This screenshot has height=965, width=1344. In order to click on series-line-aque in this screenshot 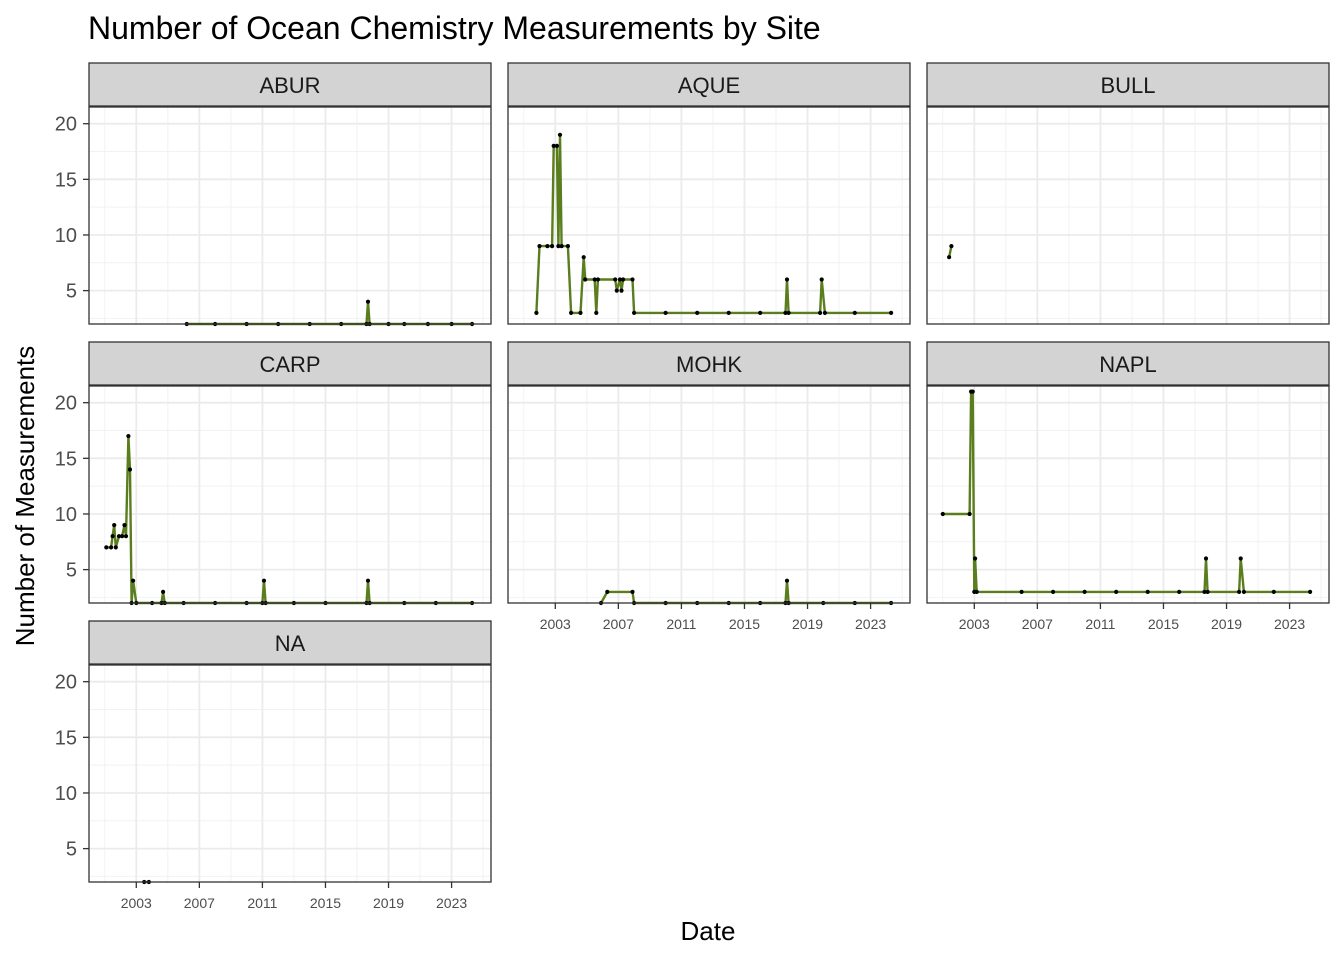, I will do `click(713, 224)`.